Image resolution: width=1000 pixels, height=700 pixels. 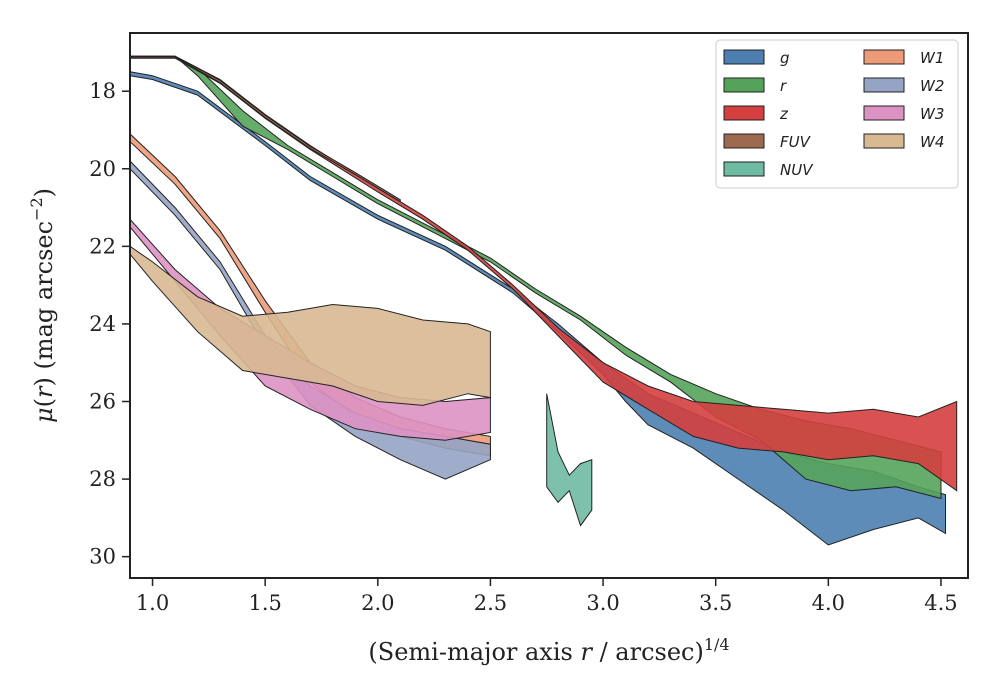 I want to click on legend-label: W4, so click(x=932, y=142).